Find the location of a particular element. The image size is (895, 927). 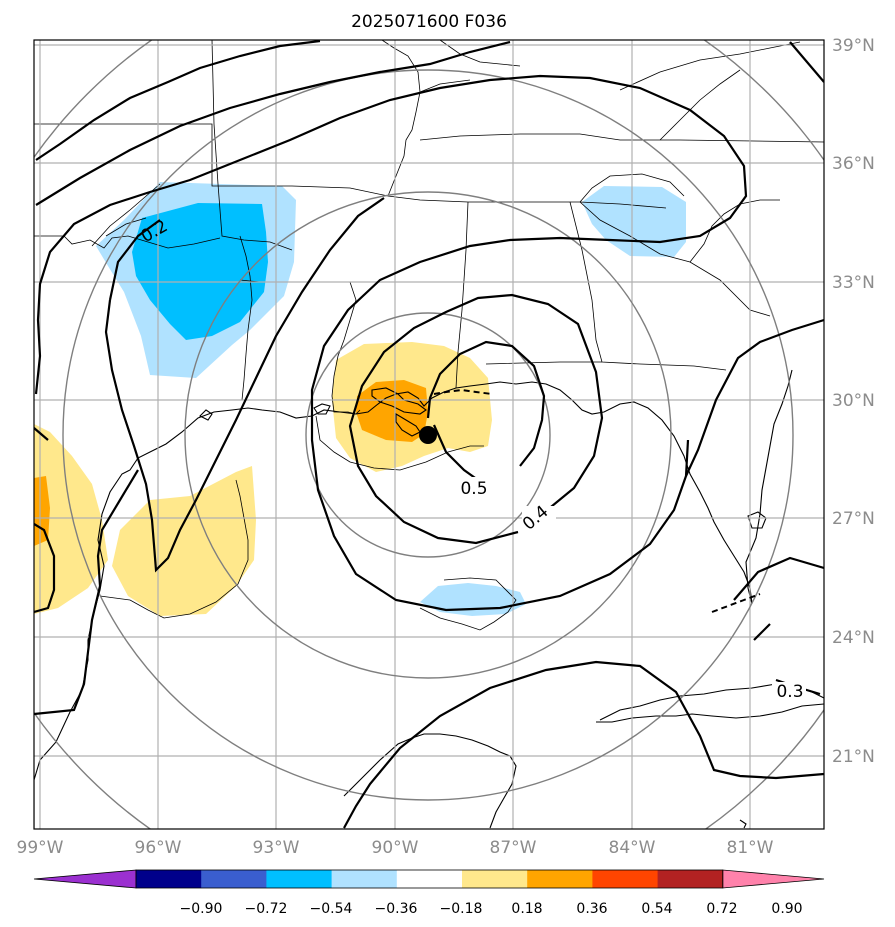

longitude-labels: 99°W 96°W 93°W 90°W 87°W 84°W 81°W is located at coordinates (395, 848).